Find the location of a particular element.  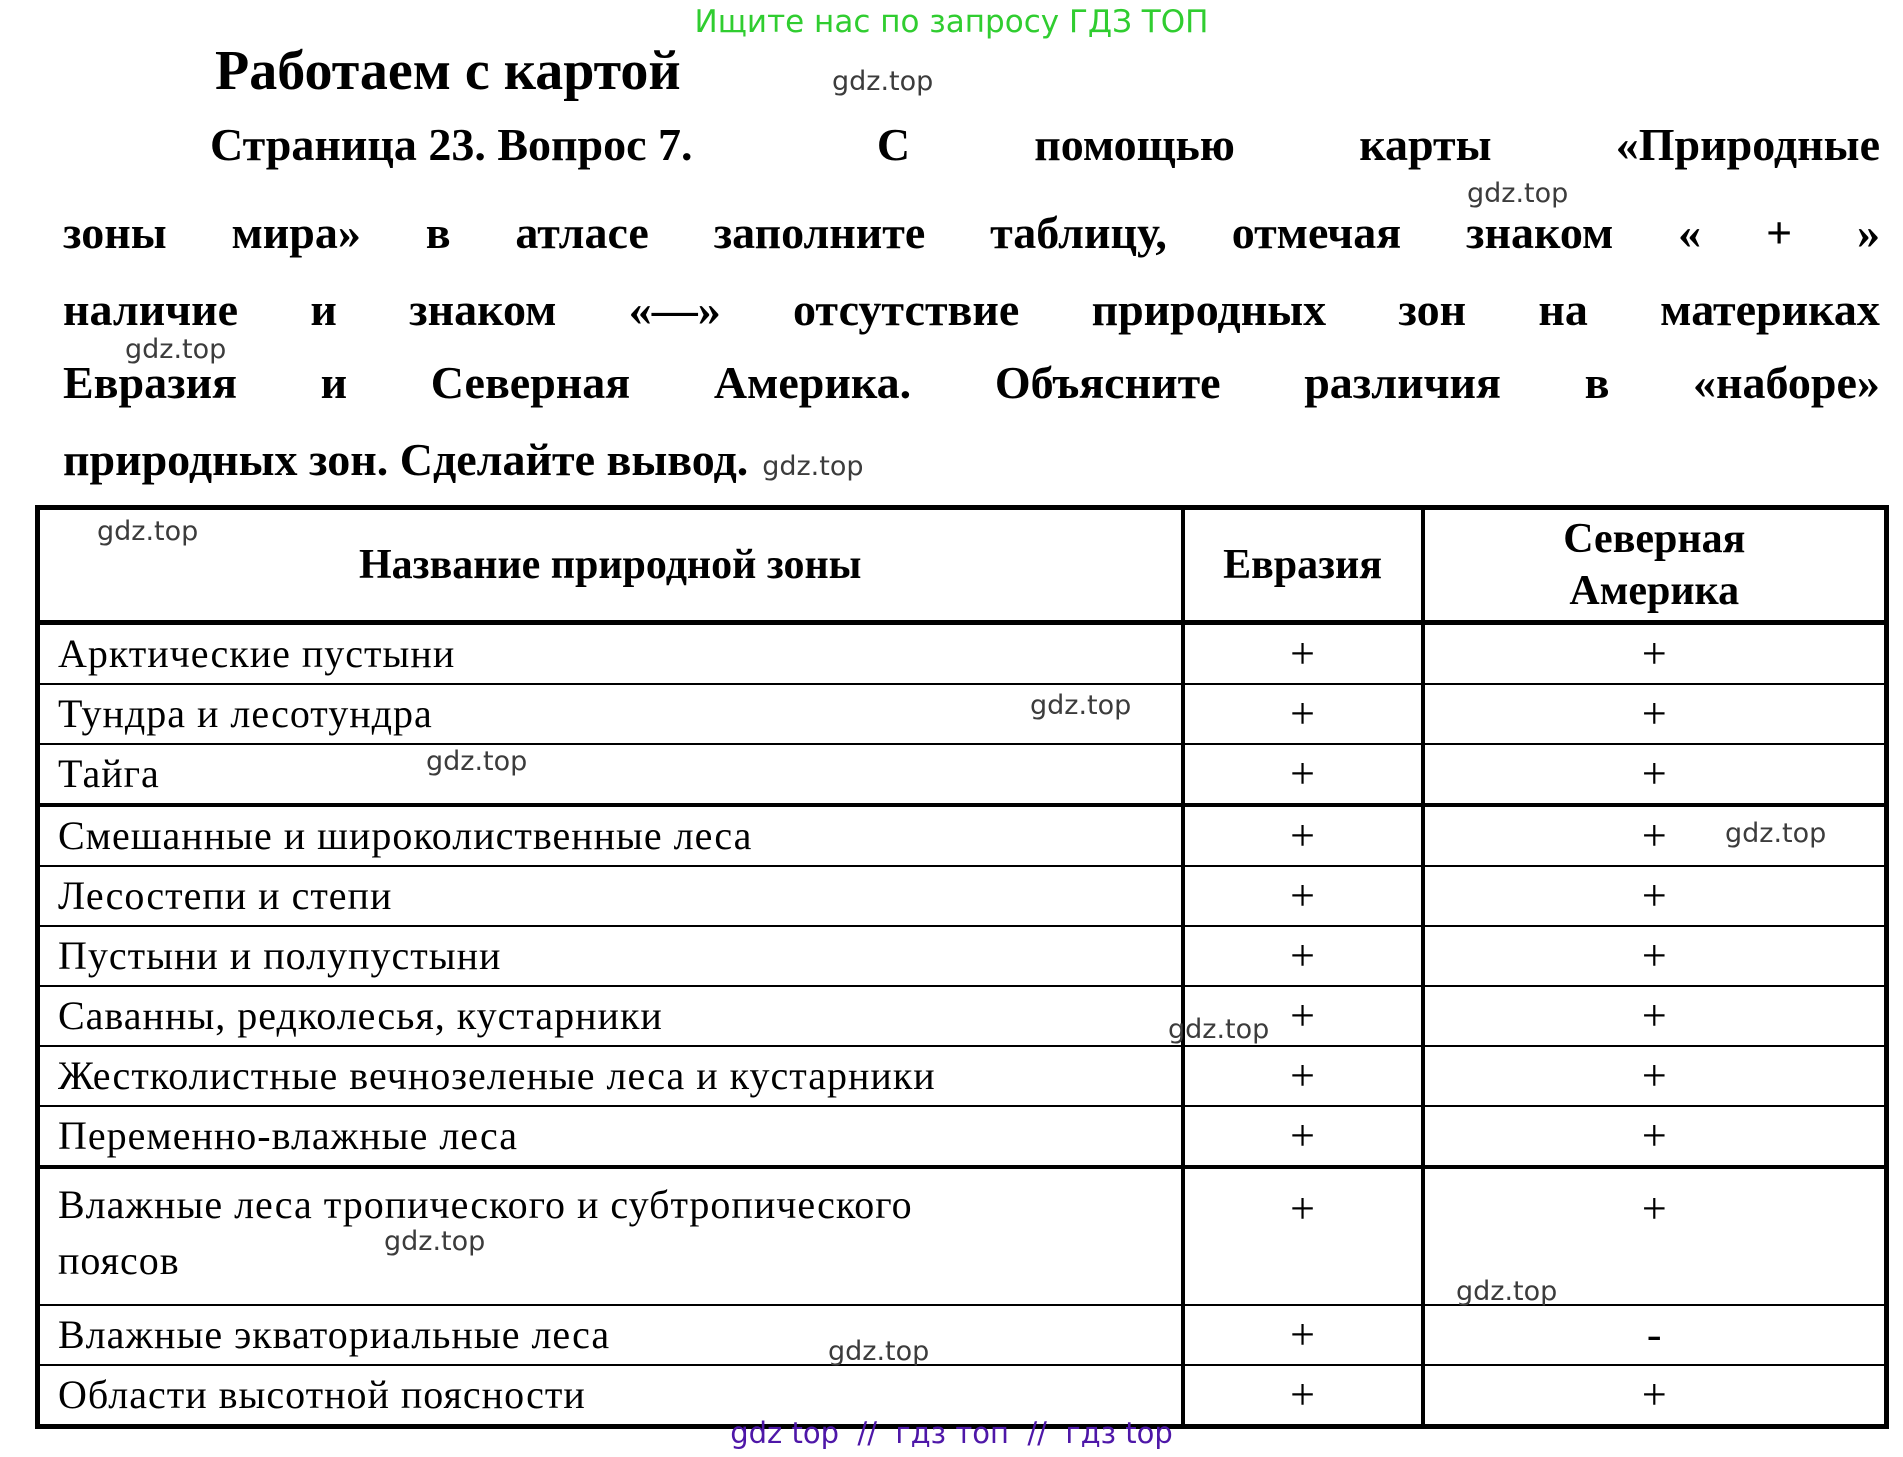

north-america-mark-cell: - is located at coordinates (1654, 1335).